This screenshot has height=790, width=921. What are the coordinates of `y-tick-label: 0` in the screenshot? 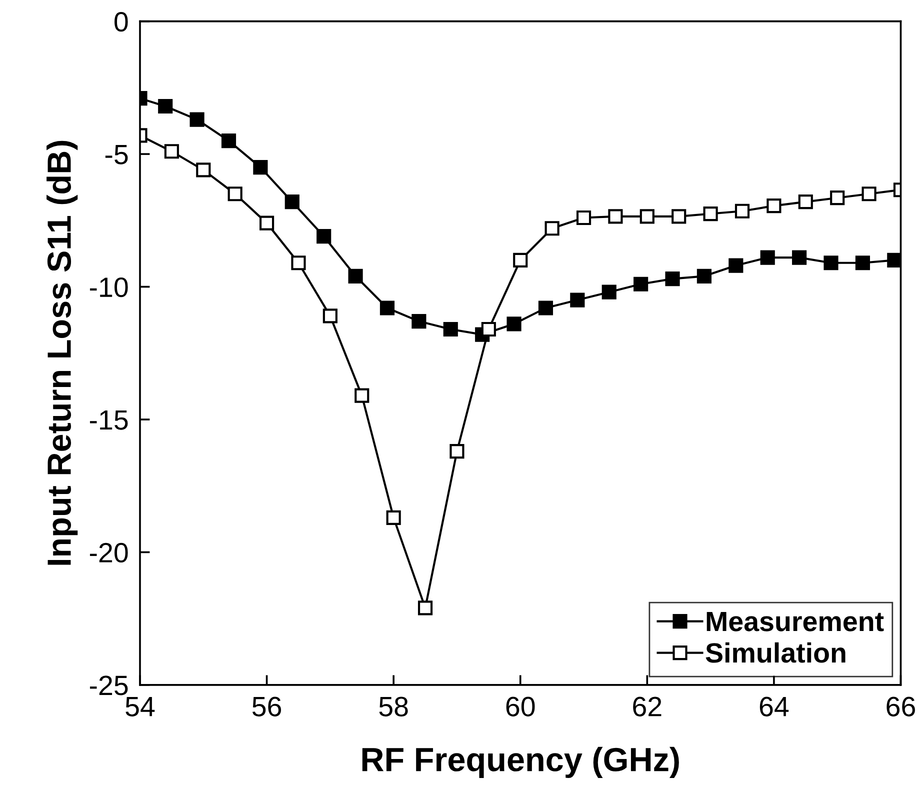 It's located at (121, 22).